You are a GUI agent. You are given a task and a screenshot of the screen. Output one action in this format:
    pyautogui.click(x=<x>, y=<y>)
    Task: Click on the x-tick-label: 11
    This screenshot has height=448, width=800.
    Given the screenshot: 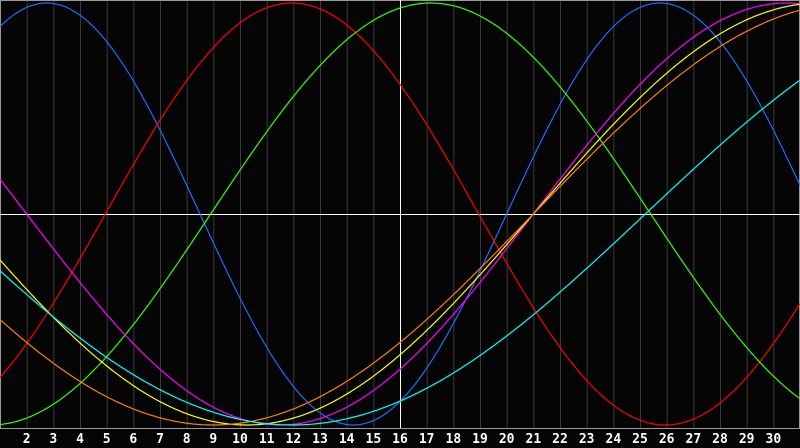 What is the action you would take?
    pyautogui.click(x=267, y=439)
    